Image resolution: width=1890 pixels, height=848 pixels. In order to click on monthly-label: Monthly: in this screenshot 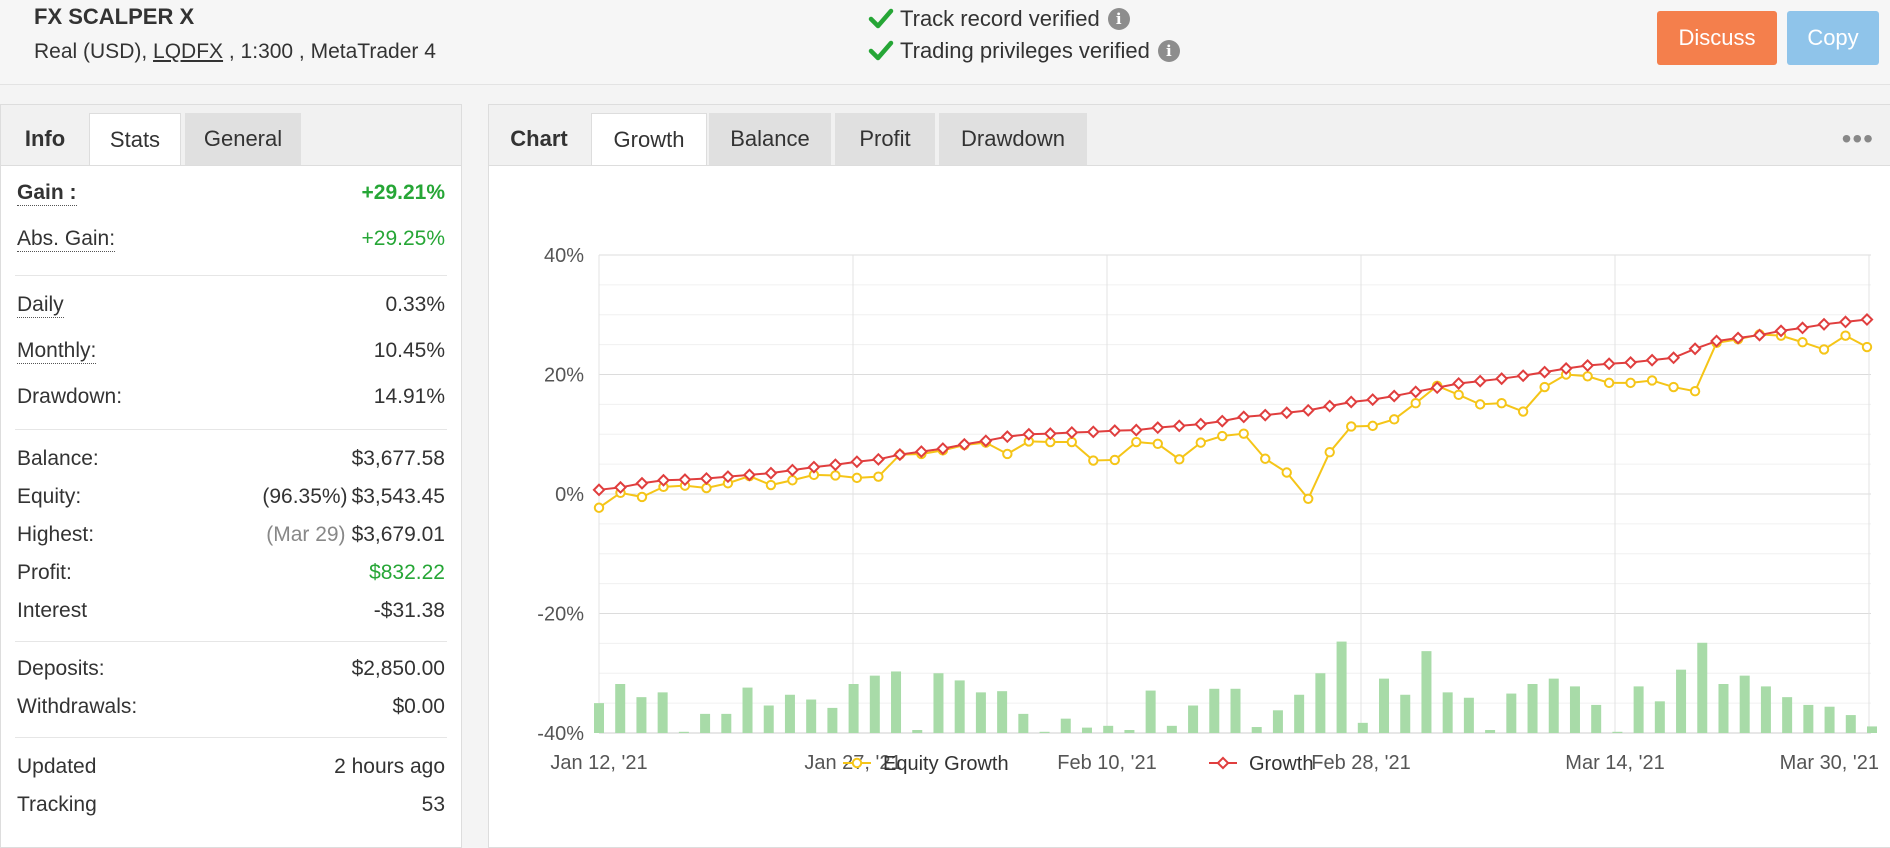, I will do `click(57, 351)`.